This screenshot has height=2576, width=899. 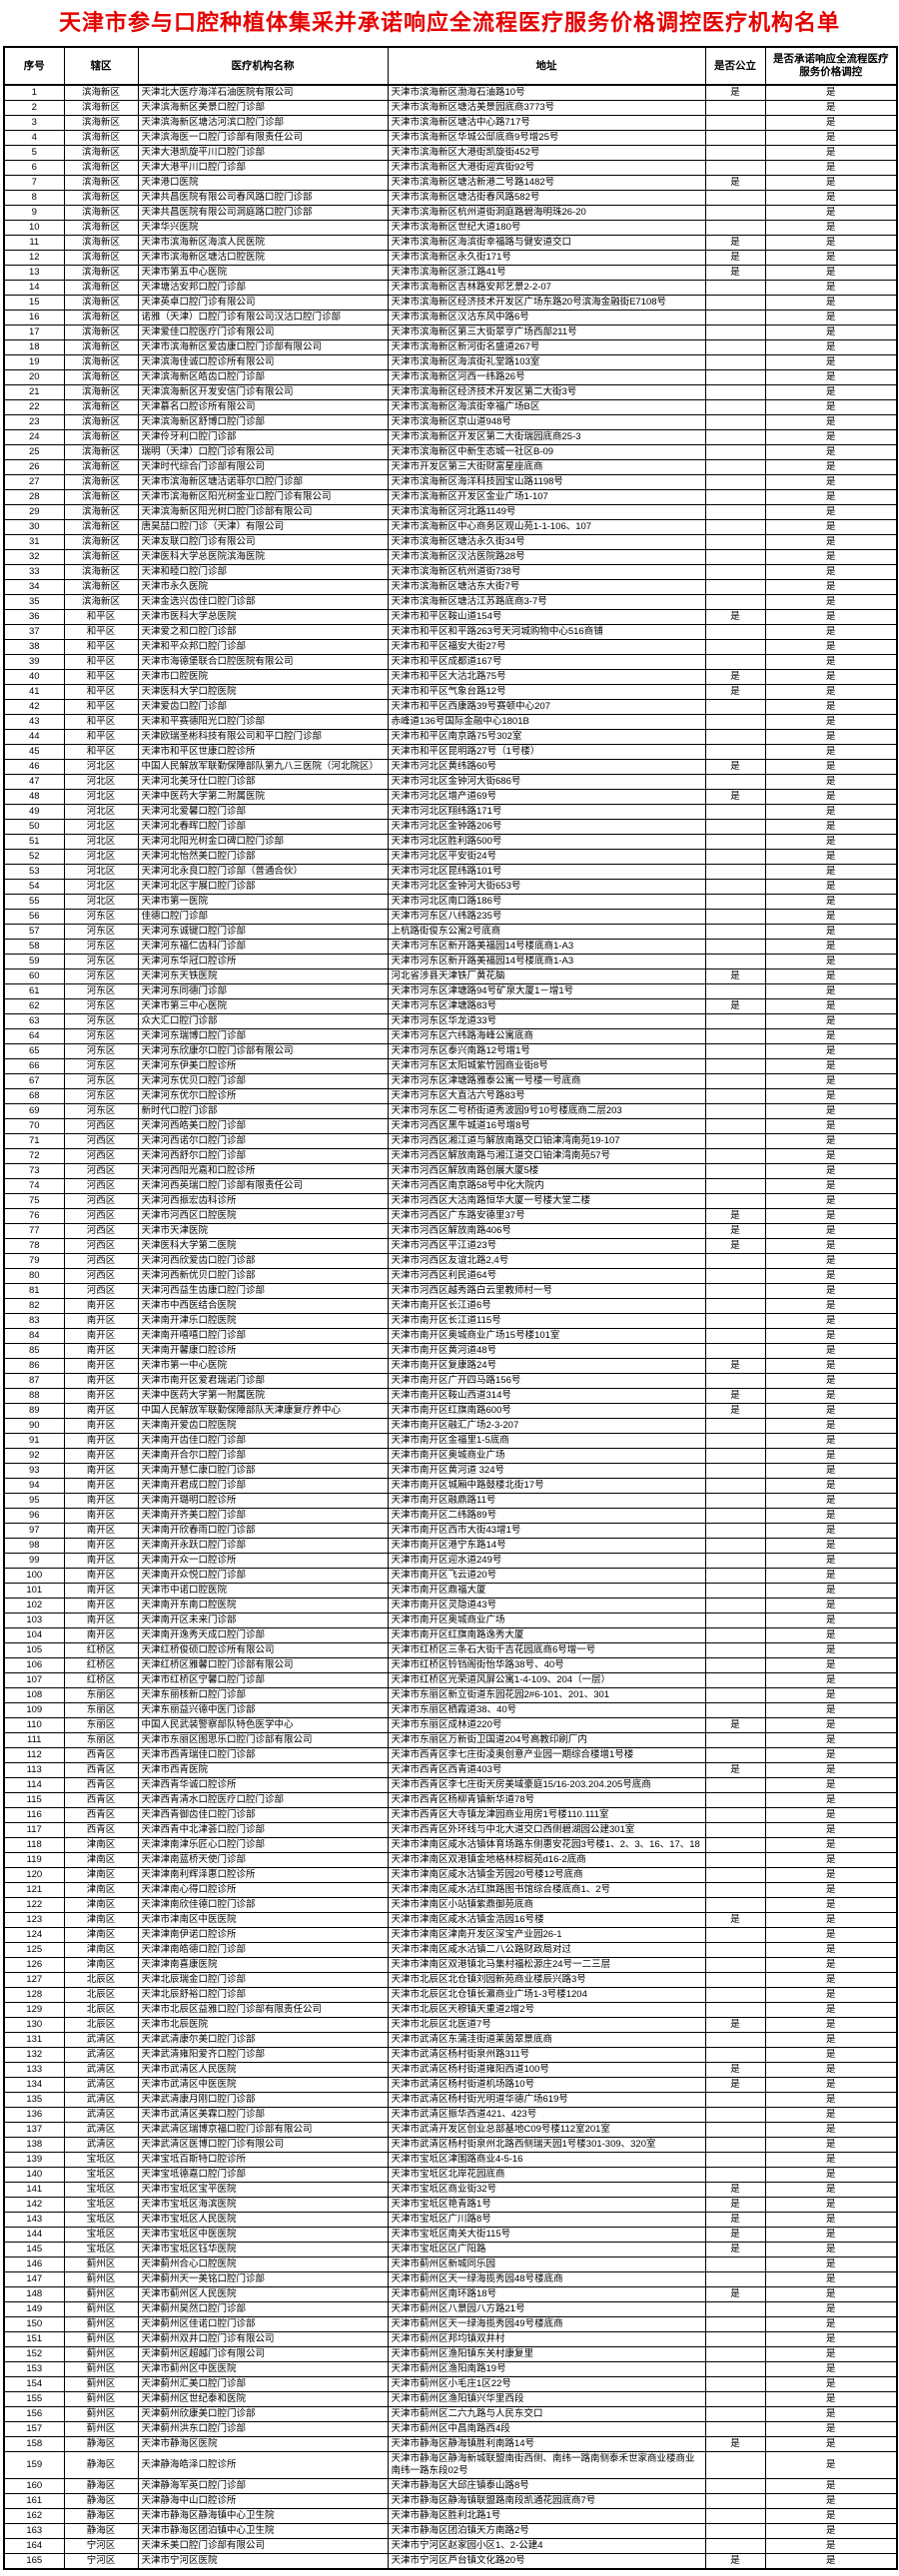 What do you see at coordinates (34, 288) in the screenshot?
I see `cell-seq: 14` at bounding box center [34, 288].